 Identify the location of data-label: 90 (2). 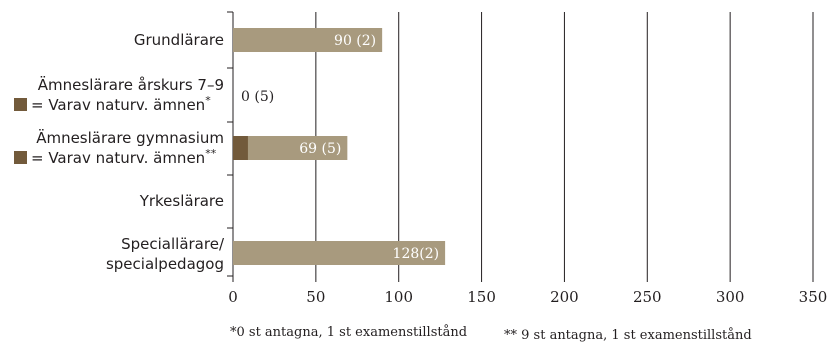
(355, 41).